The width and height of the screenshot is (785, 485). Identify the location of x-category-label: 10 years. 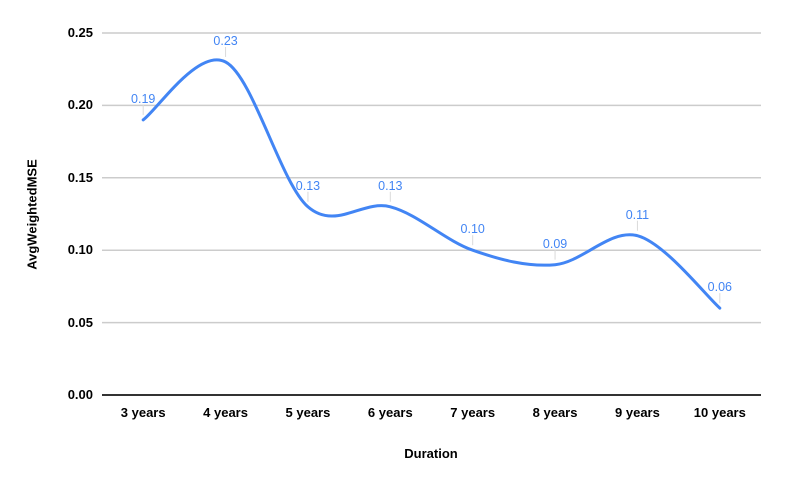
(719, 412).